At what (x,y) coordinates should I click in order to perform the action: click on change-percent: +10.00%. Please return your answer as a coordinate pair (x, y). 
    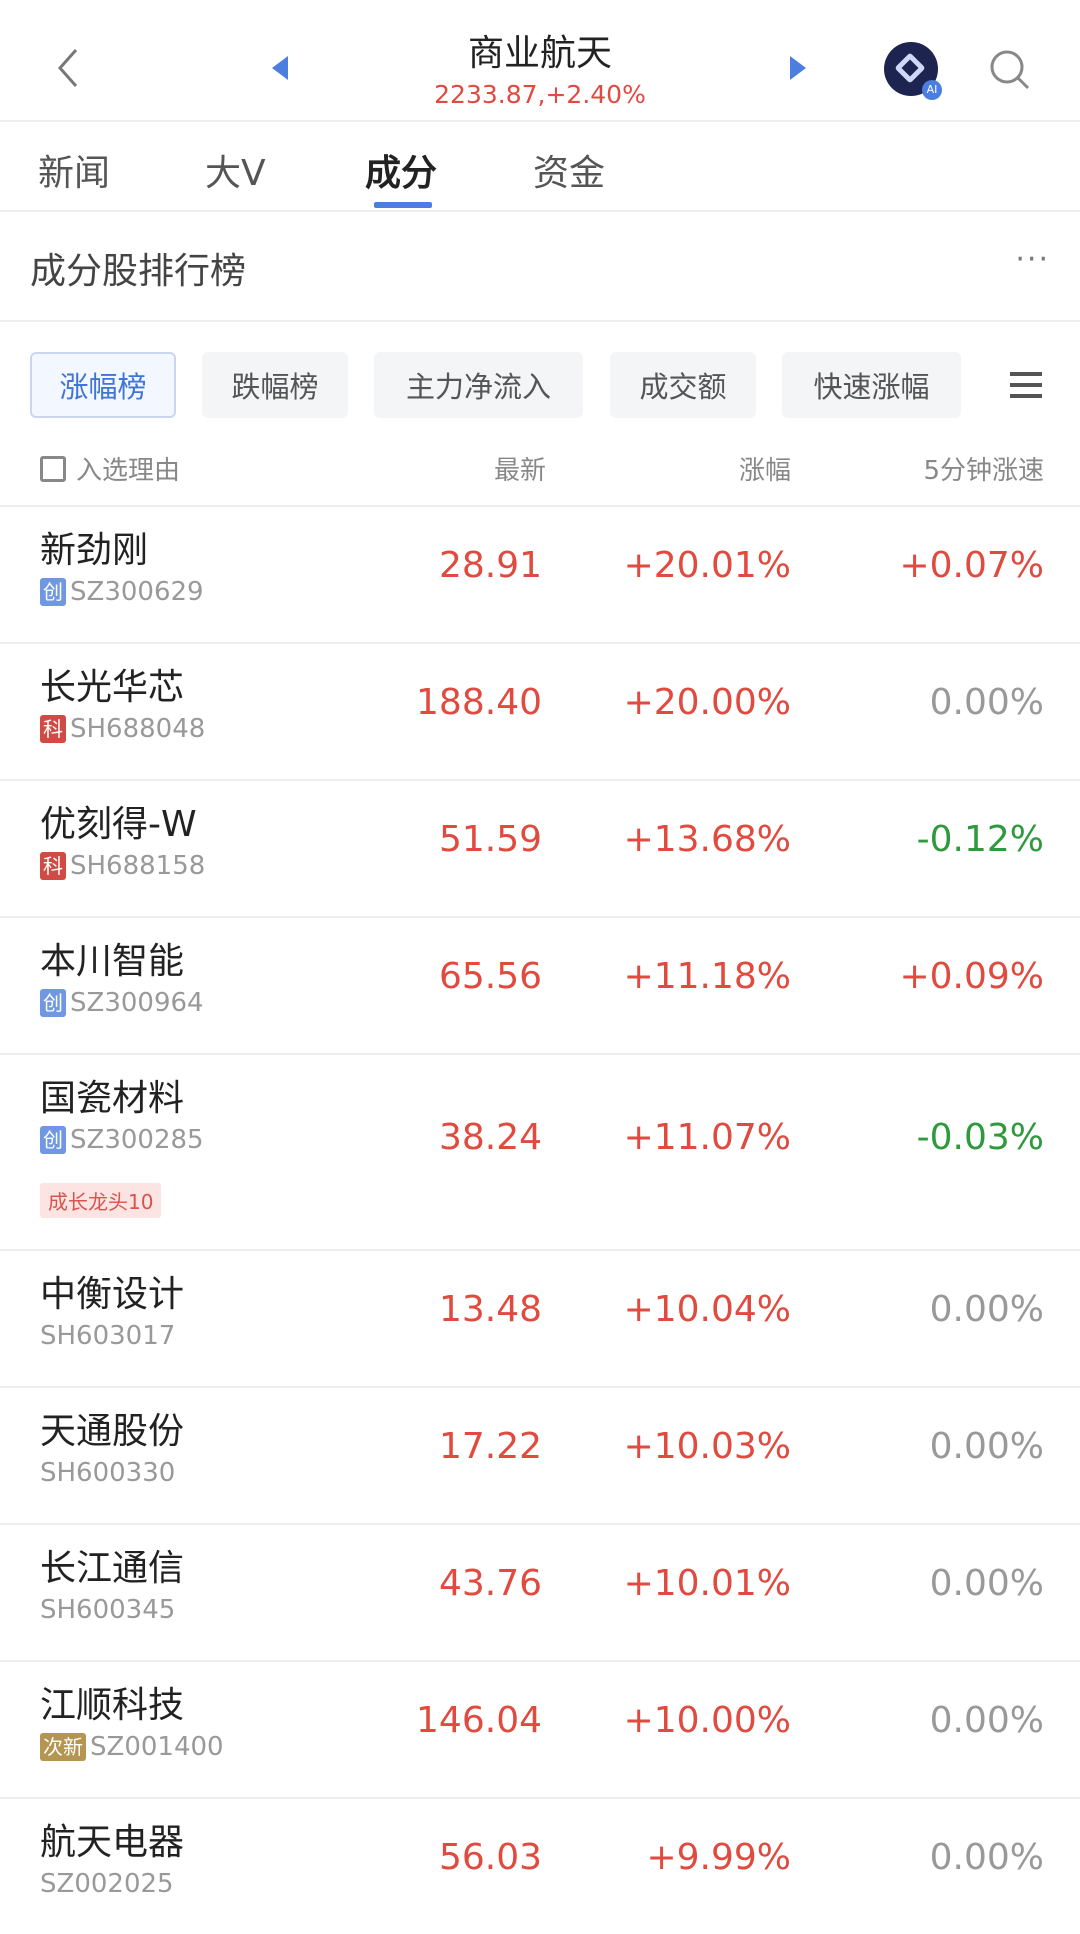
    Looking at the image, I should click on (707, 1720).